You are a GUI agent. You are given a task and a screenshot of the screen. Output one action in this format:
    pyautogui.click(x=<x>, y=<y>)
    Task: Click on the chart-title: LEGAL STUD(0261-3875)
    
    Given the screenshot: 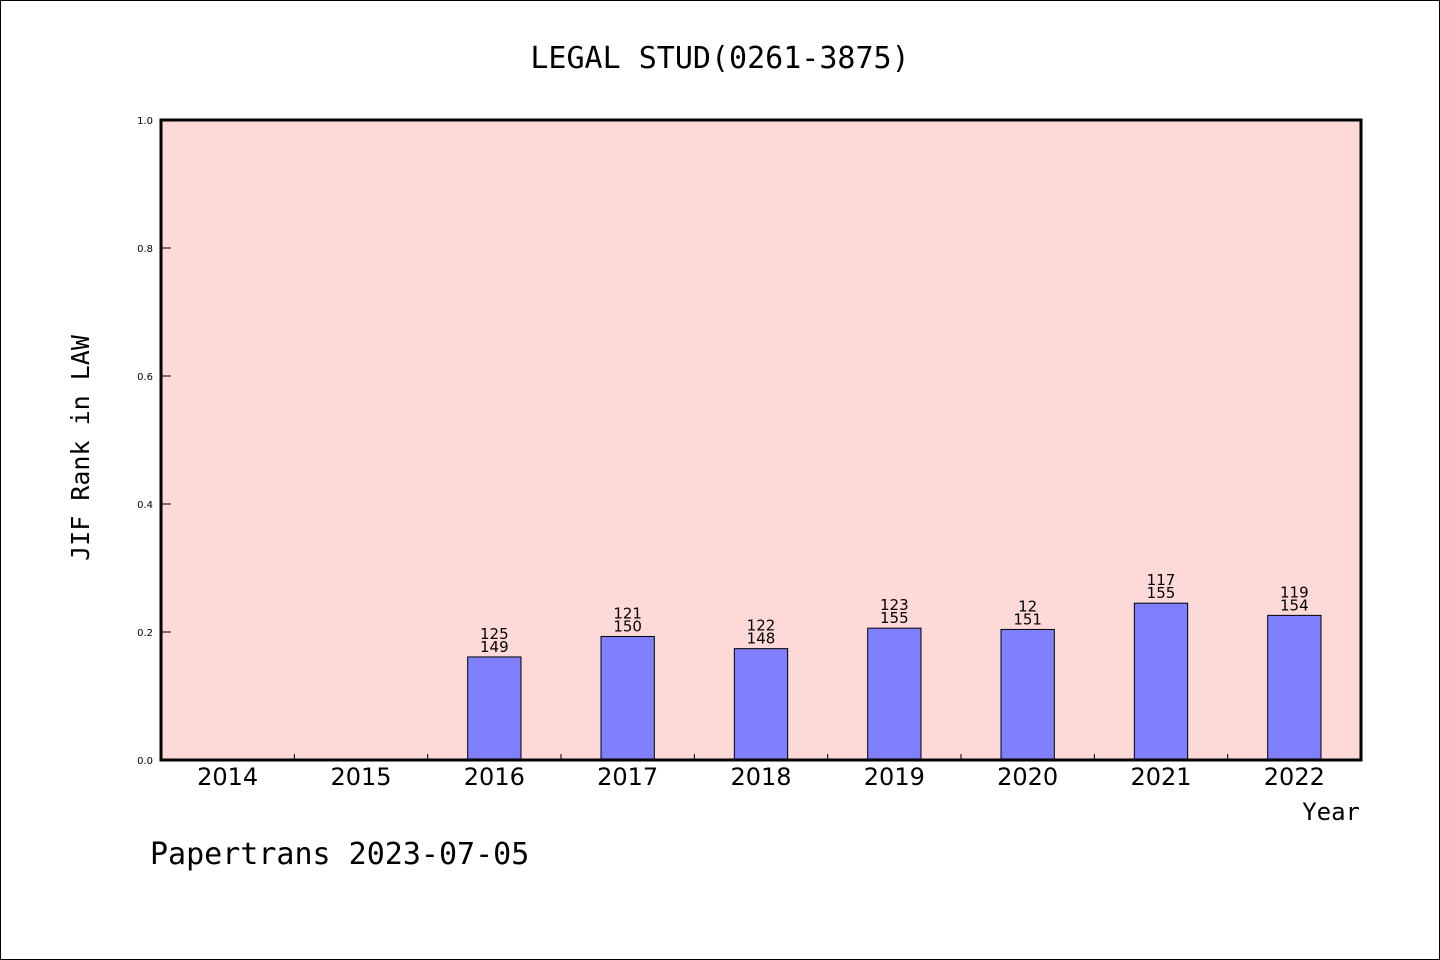 What is the action you would take?
    pyautogui.click(x=719, y=58)
    